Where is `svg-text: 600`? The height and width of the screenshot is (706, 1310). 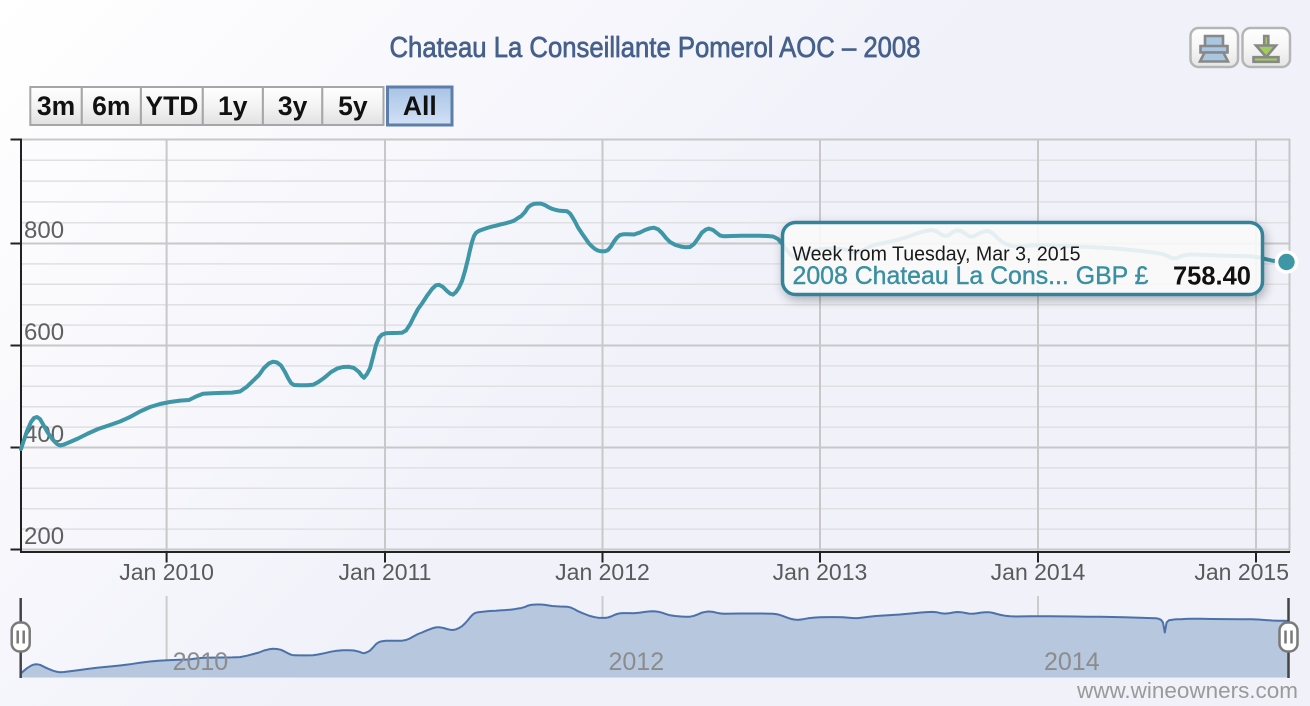 svg-text: 600 is located at coordinates (44, 332).